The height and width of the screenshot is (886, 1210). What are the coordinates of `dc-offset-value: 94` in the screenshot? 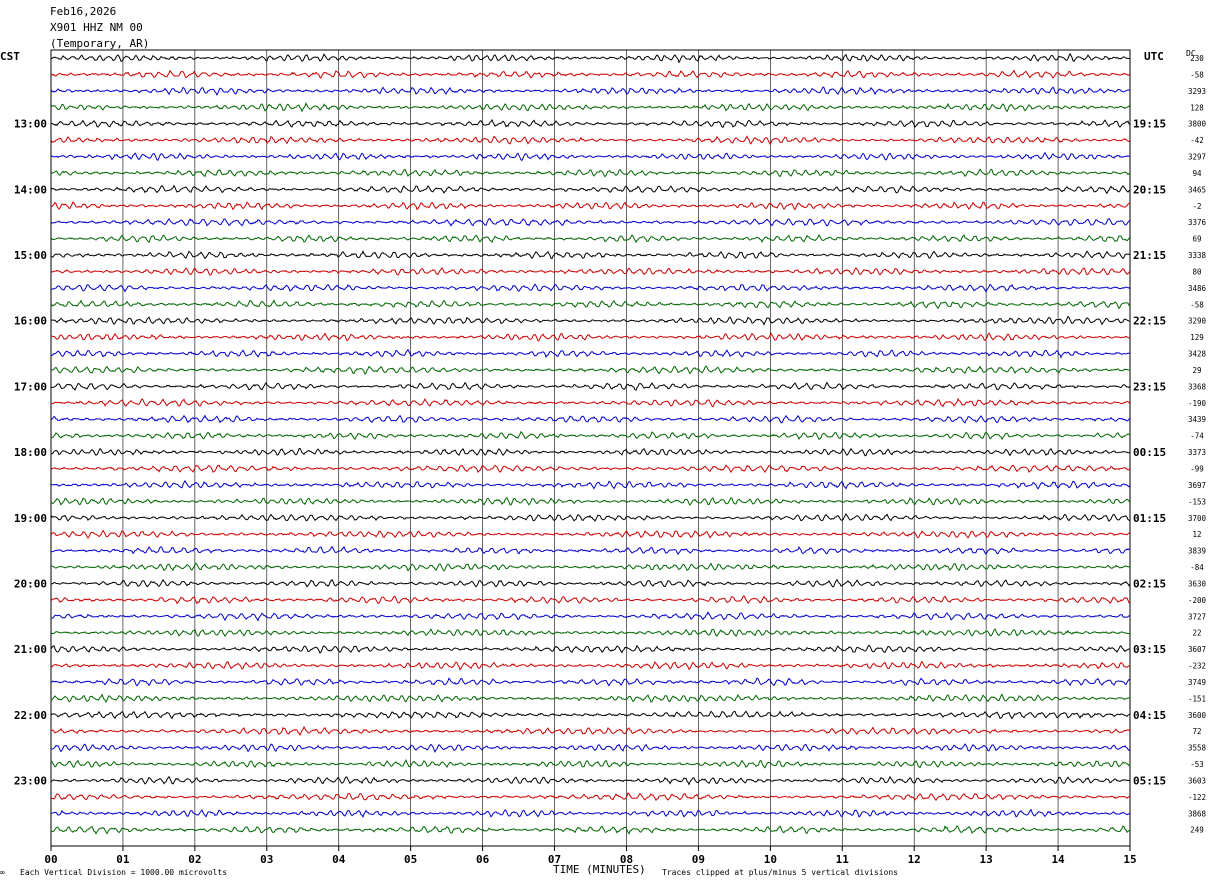 It's located at (1197, 173).